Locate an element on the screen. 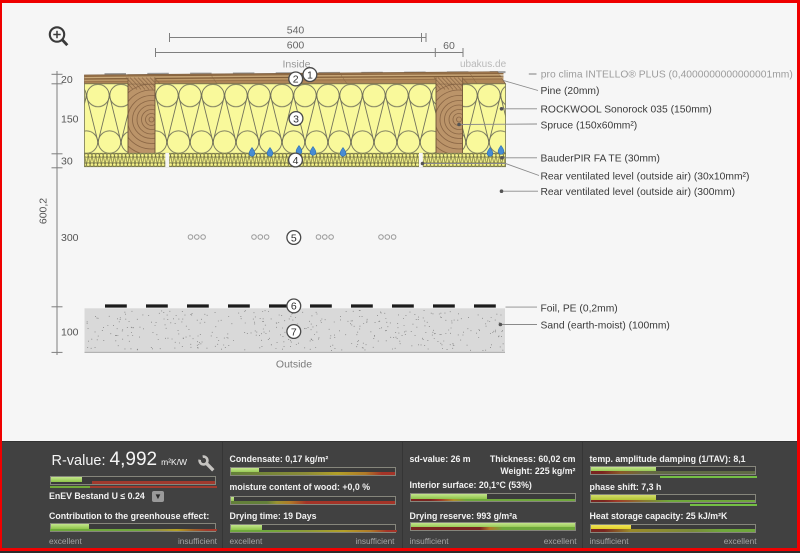 This screenshot has height=553, width=800. svg-text: 540 is located at coordinates (296, 31).